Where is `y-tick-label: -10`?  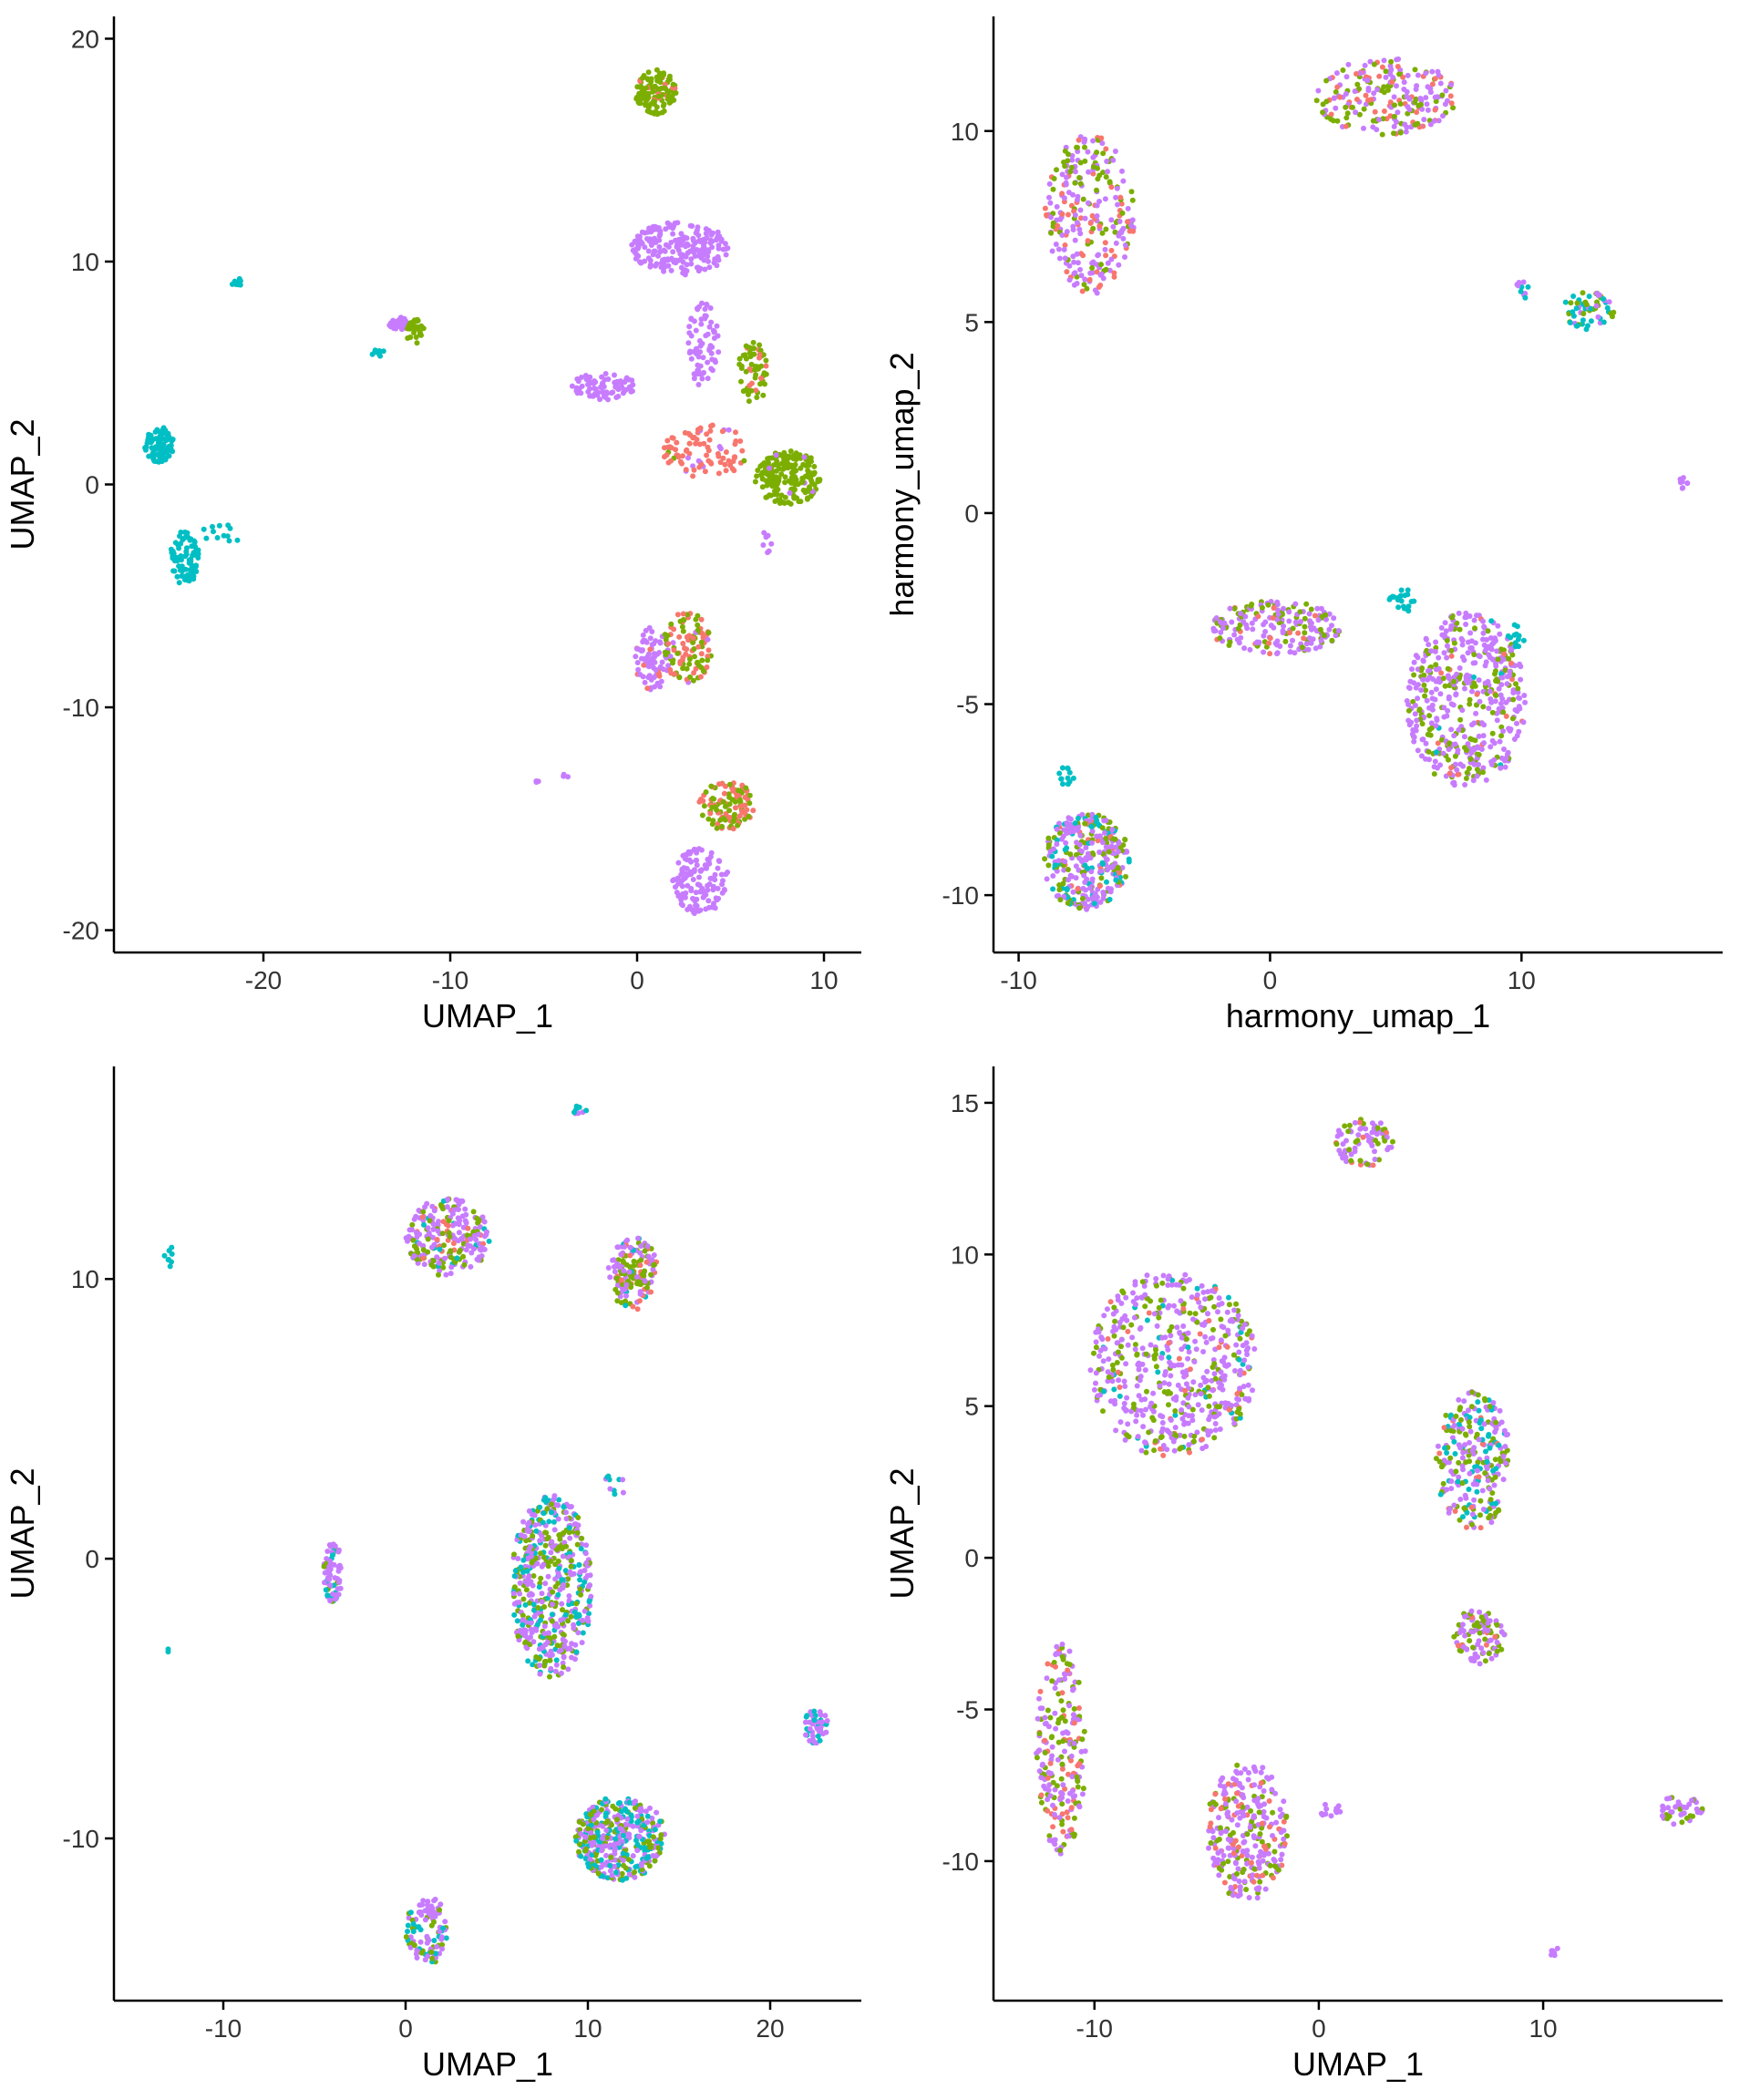
y-tick-label: -10 is located at coordinates (961, 896).